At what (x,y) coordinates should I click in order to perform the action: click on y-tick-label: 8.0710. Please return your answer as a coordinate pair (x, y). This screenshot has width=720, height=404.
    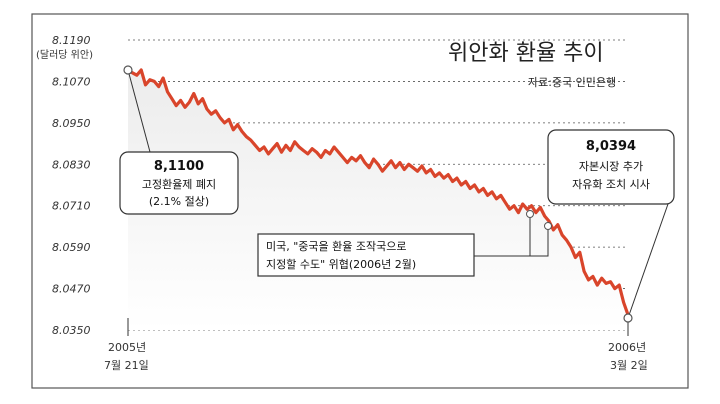
    Looking at the image, I should click on (71, 206).